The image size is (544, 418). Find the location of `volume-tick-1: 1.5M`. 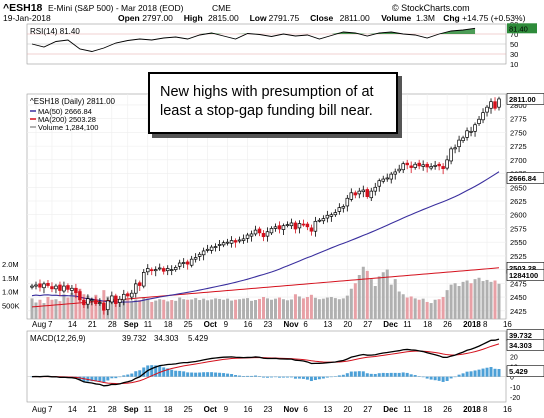

volume-tick-1: 1.5M is located at coordinates (10, 278).